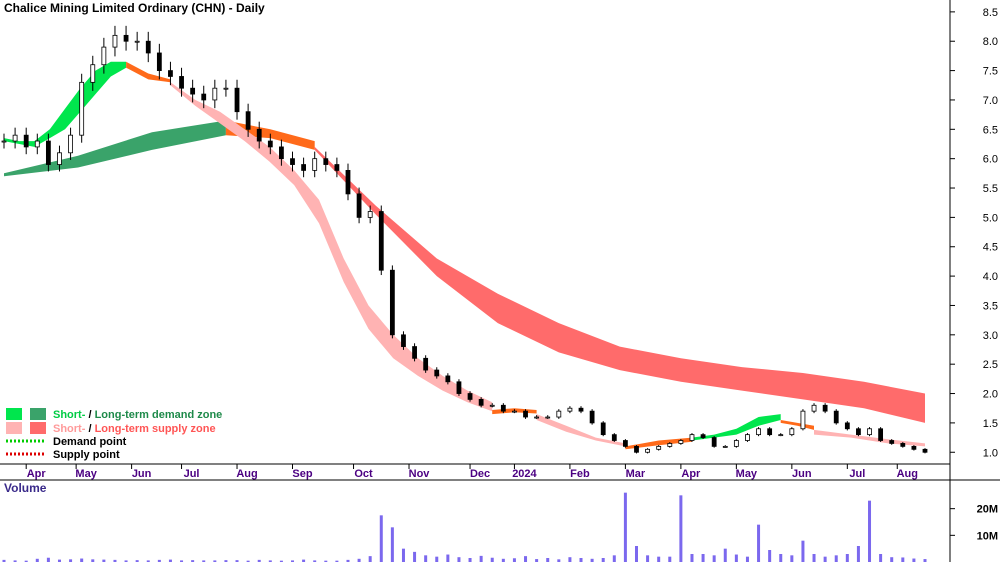 The width and height of the screenshot is (1000, 567). I want to click on legend-label-short: Short-, so click(69, 415).